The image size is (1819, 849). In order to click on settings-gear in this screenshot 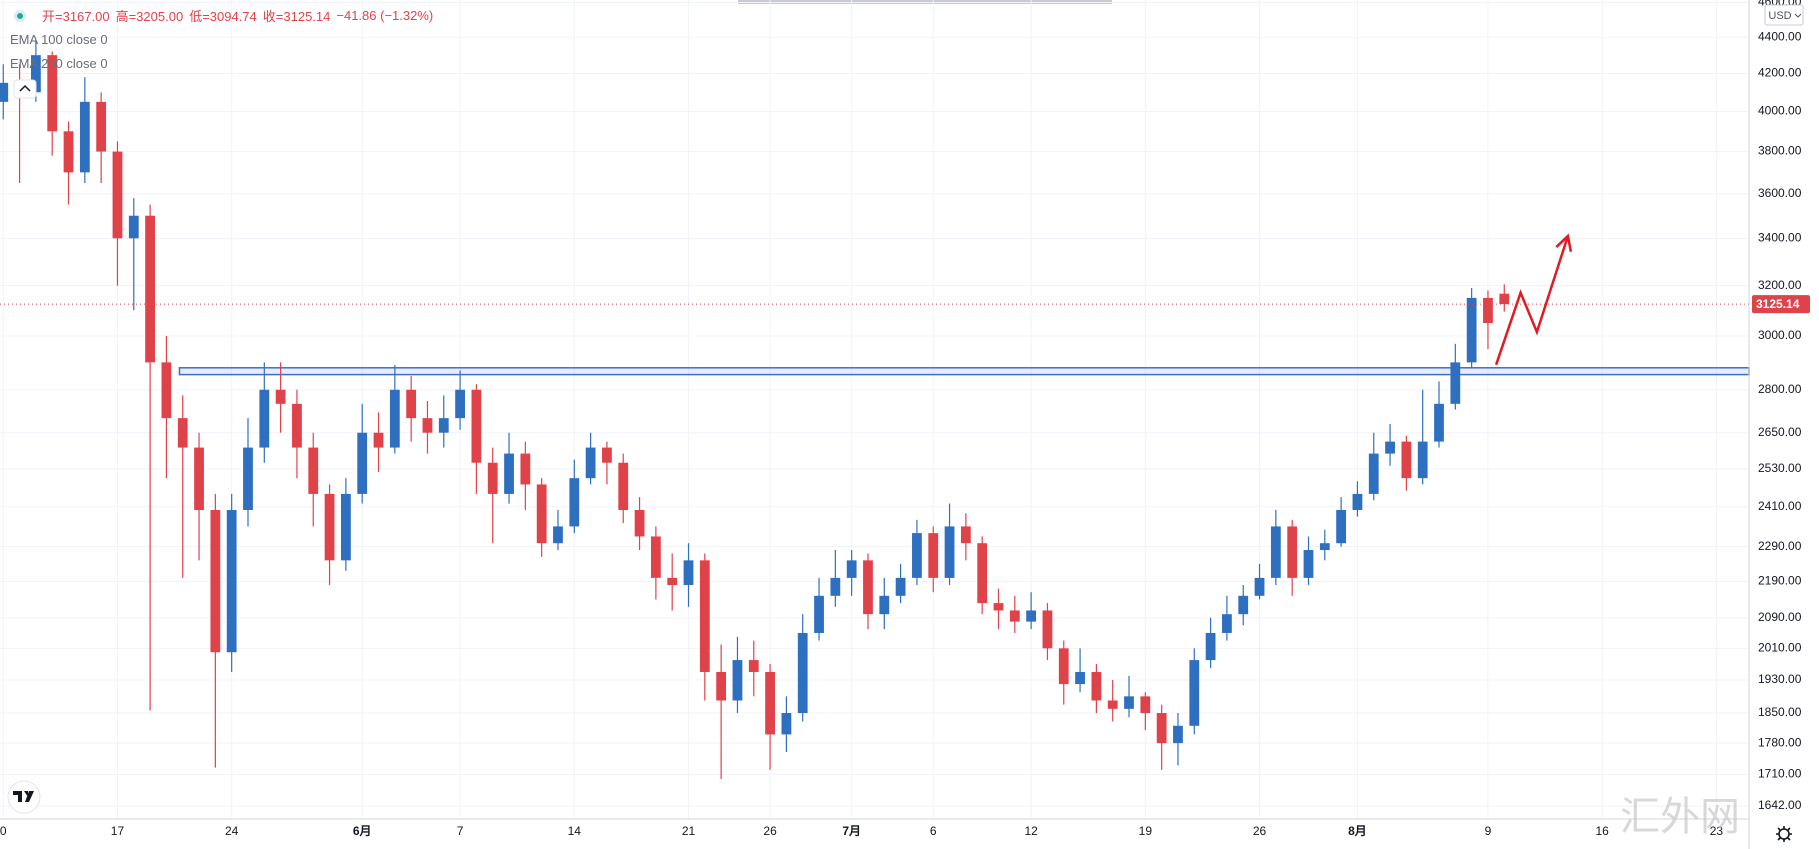, I will do `click(1784, 834)`.